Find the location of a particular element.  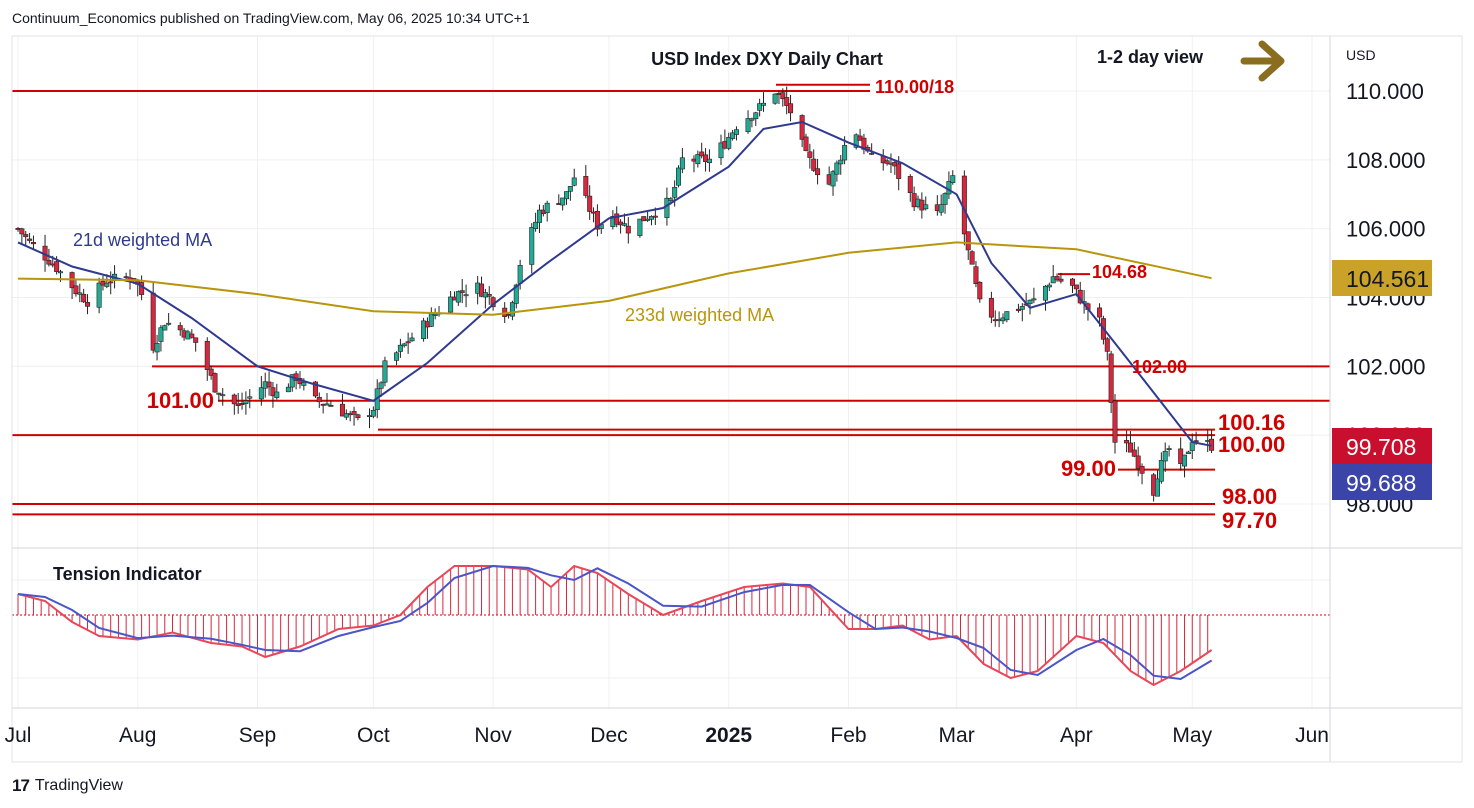

tradingview-logo: 17 TradingView is located at coordinates (67, 786).